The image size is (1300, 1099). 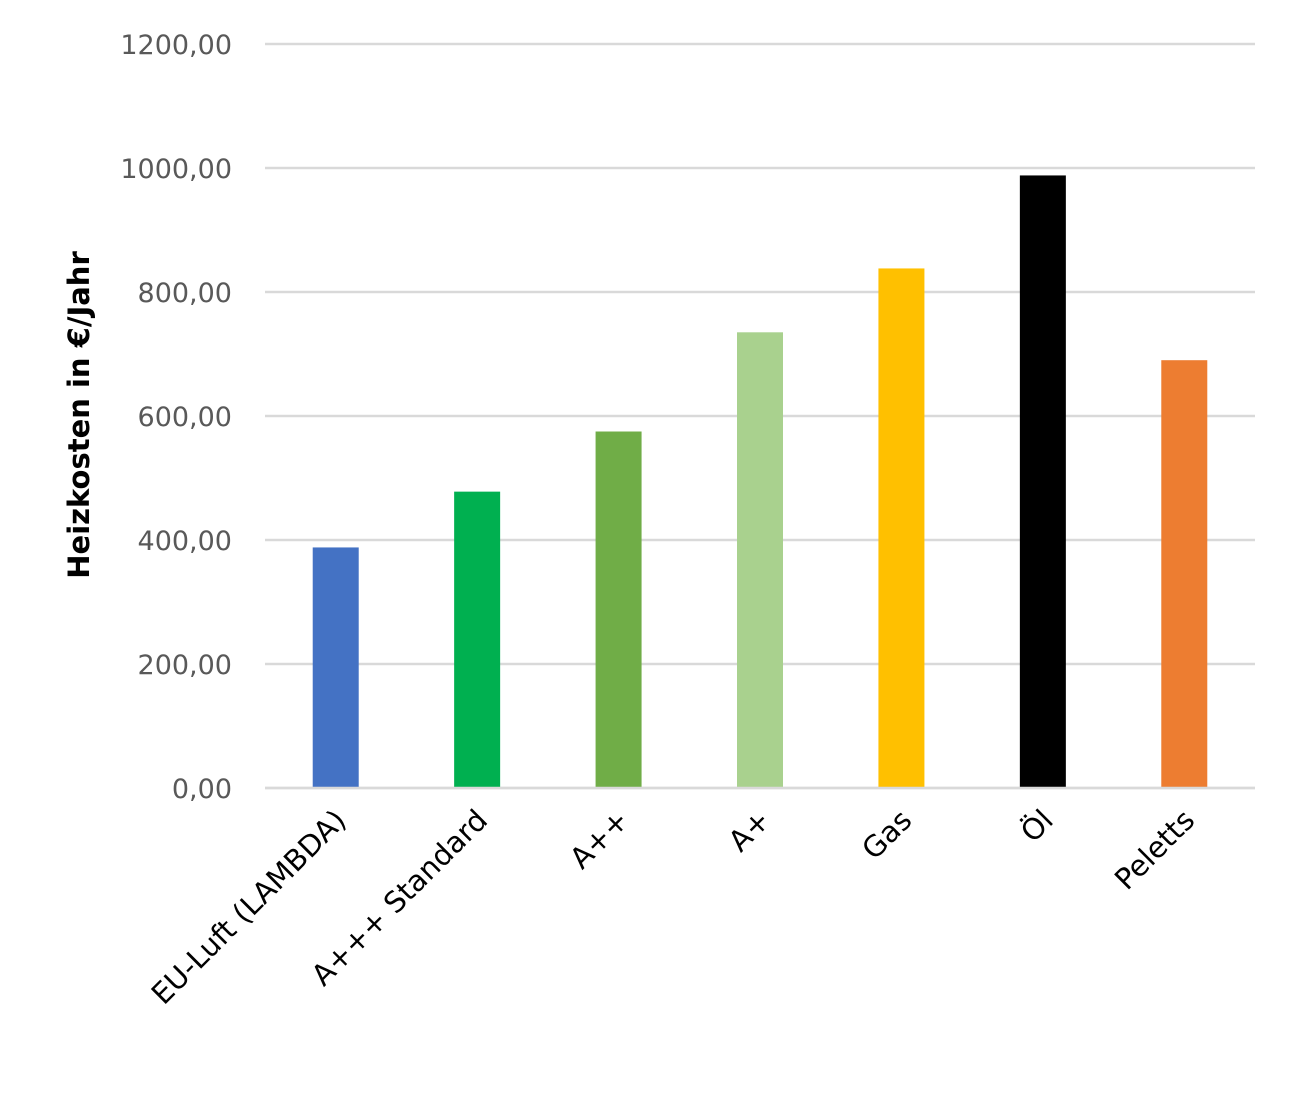 What do you see at coordinates (176, 169) in the screenshot?
I see `y-tick-label: 1000,00` at bounding box center [176, 169].